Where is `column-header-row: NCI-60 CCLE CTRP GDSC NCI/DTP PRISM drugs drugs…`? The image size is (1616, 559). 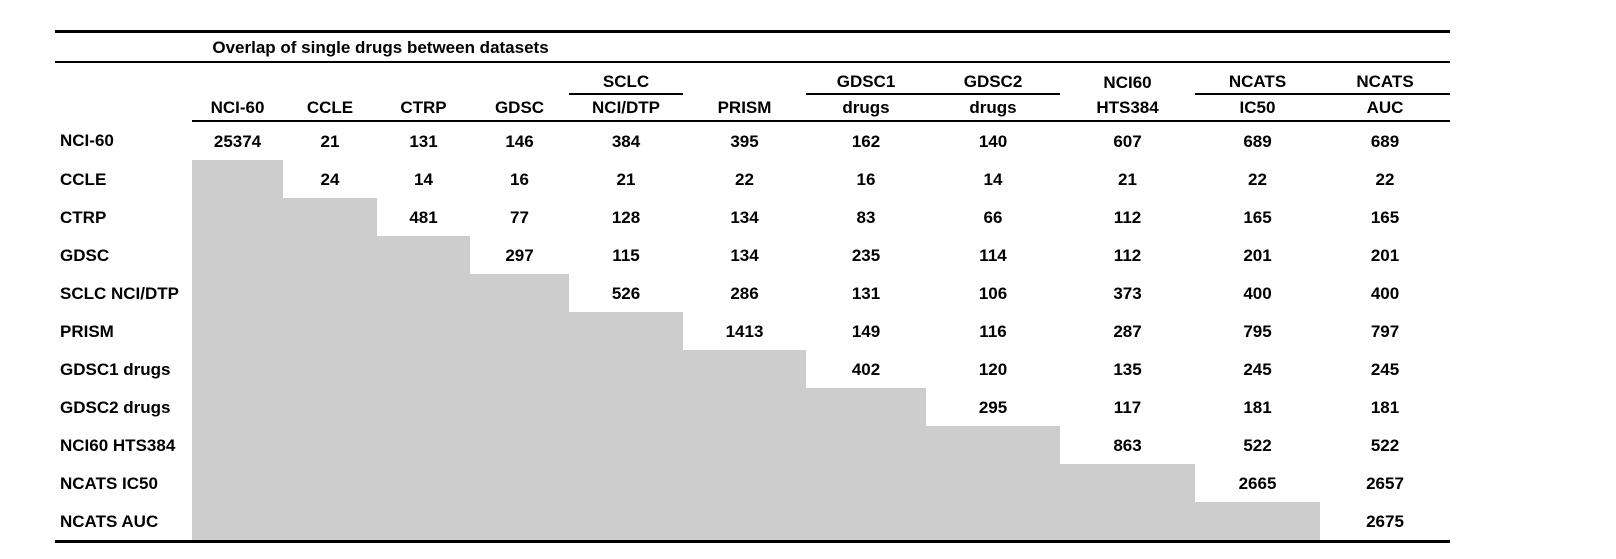 column-header-row: NCI-60 CCLE CTRP GDSC NCI/DTP PRISM drugs drugs… is located at coordinates (753, 108).